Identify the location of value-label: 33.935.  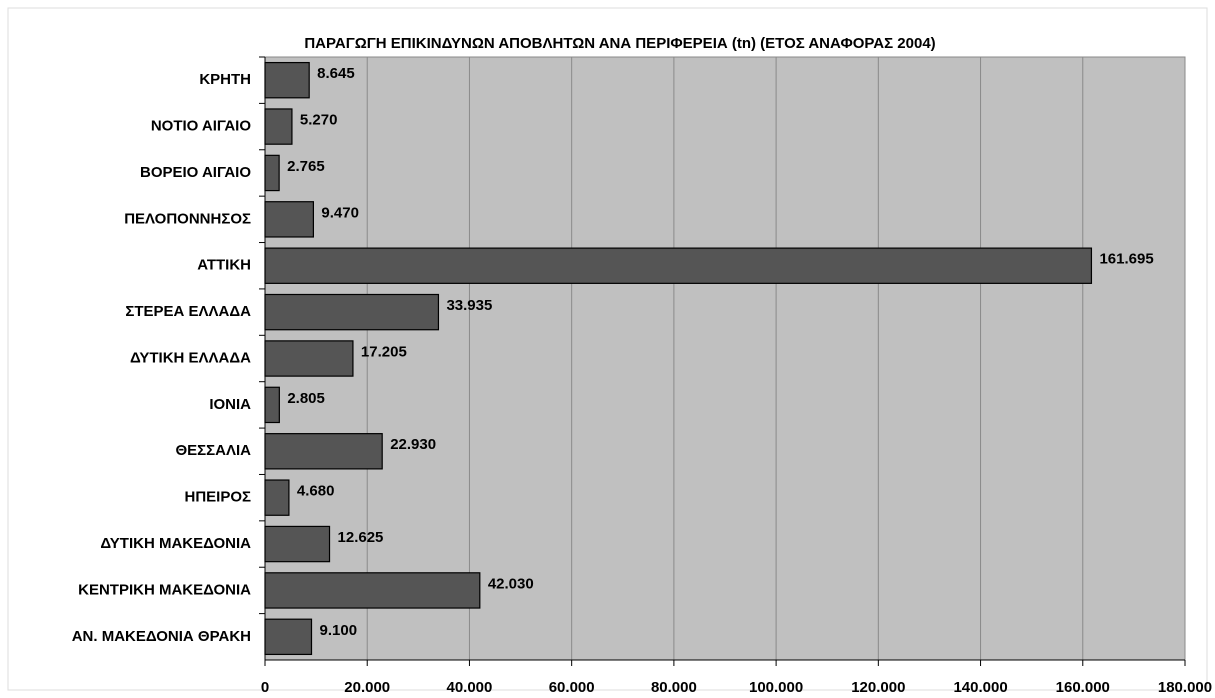
(469, 305).